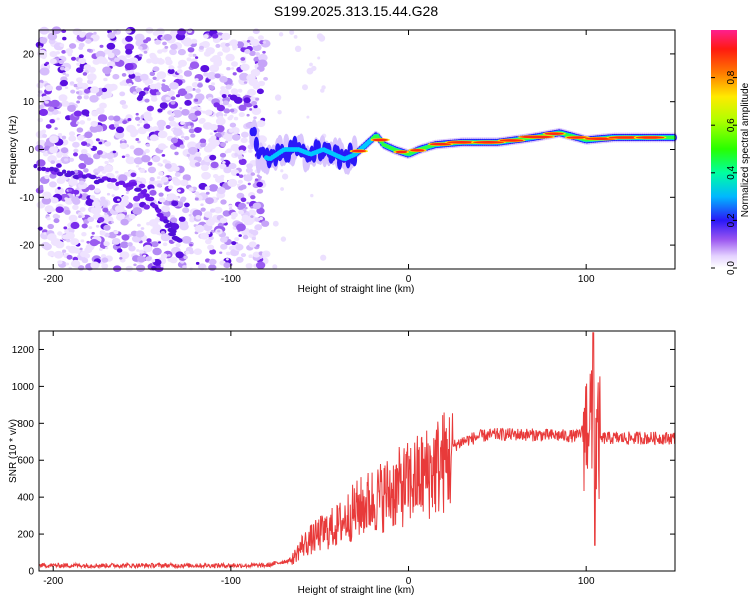 The height and width of the screenshot is (600, 750). What do you see at coordinates (27, 198) in the screenshot?
I see `spectrogram-y-tick-label: -10` at bounding box center [27, 198].